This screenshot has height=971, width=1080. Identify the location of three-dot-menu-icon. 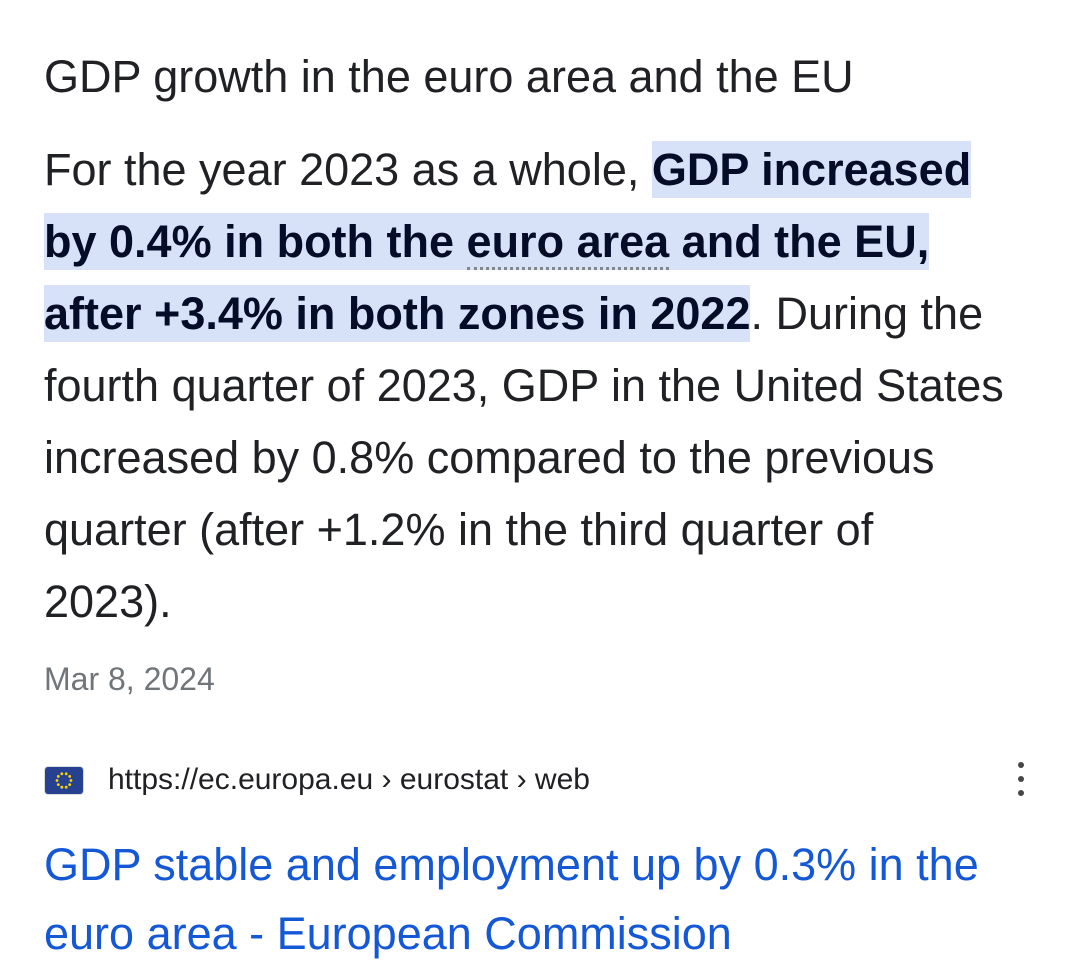
(1021, 779).